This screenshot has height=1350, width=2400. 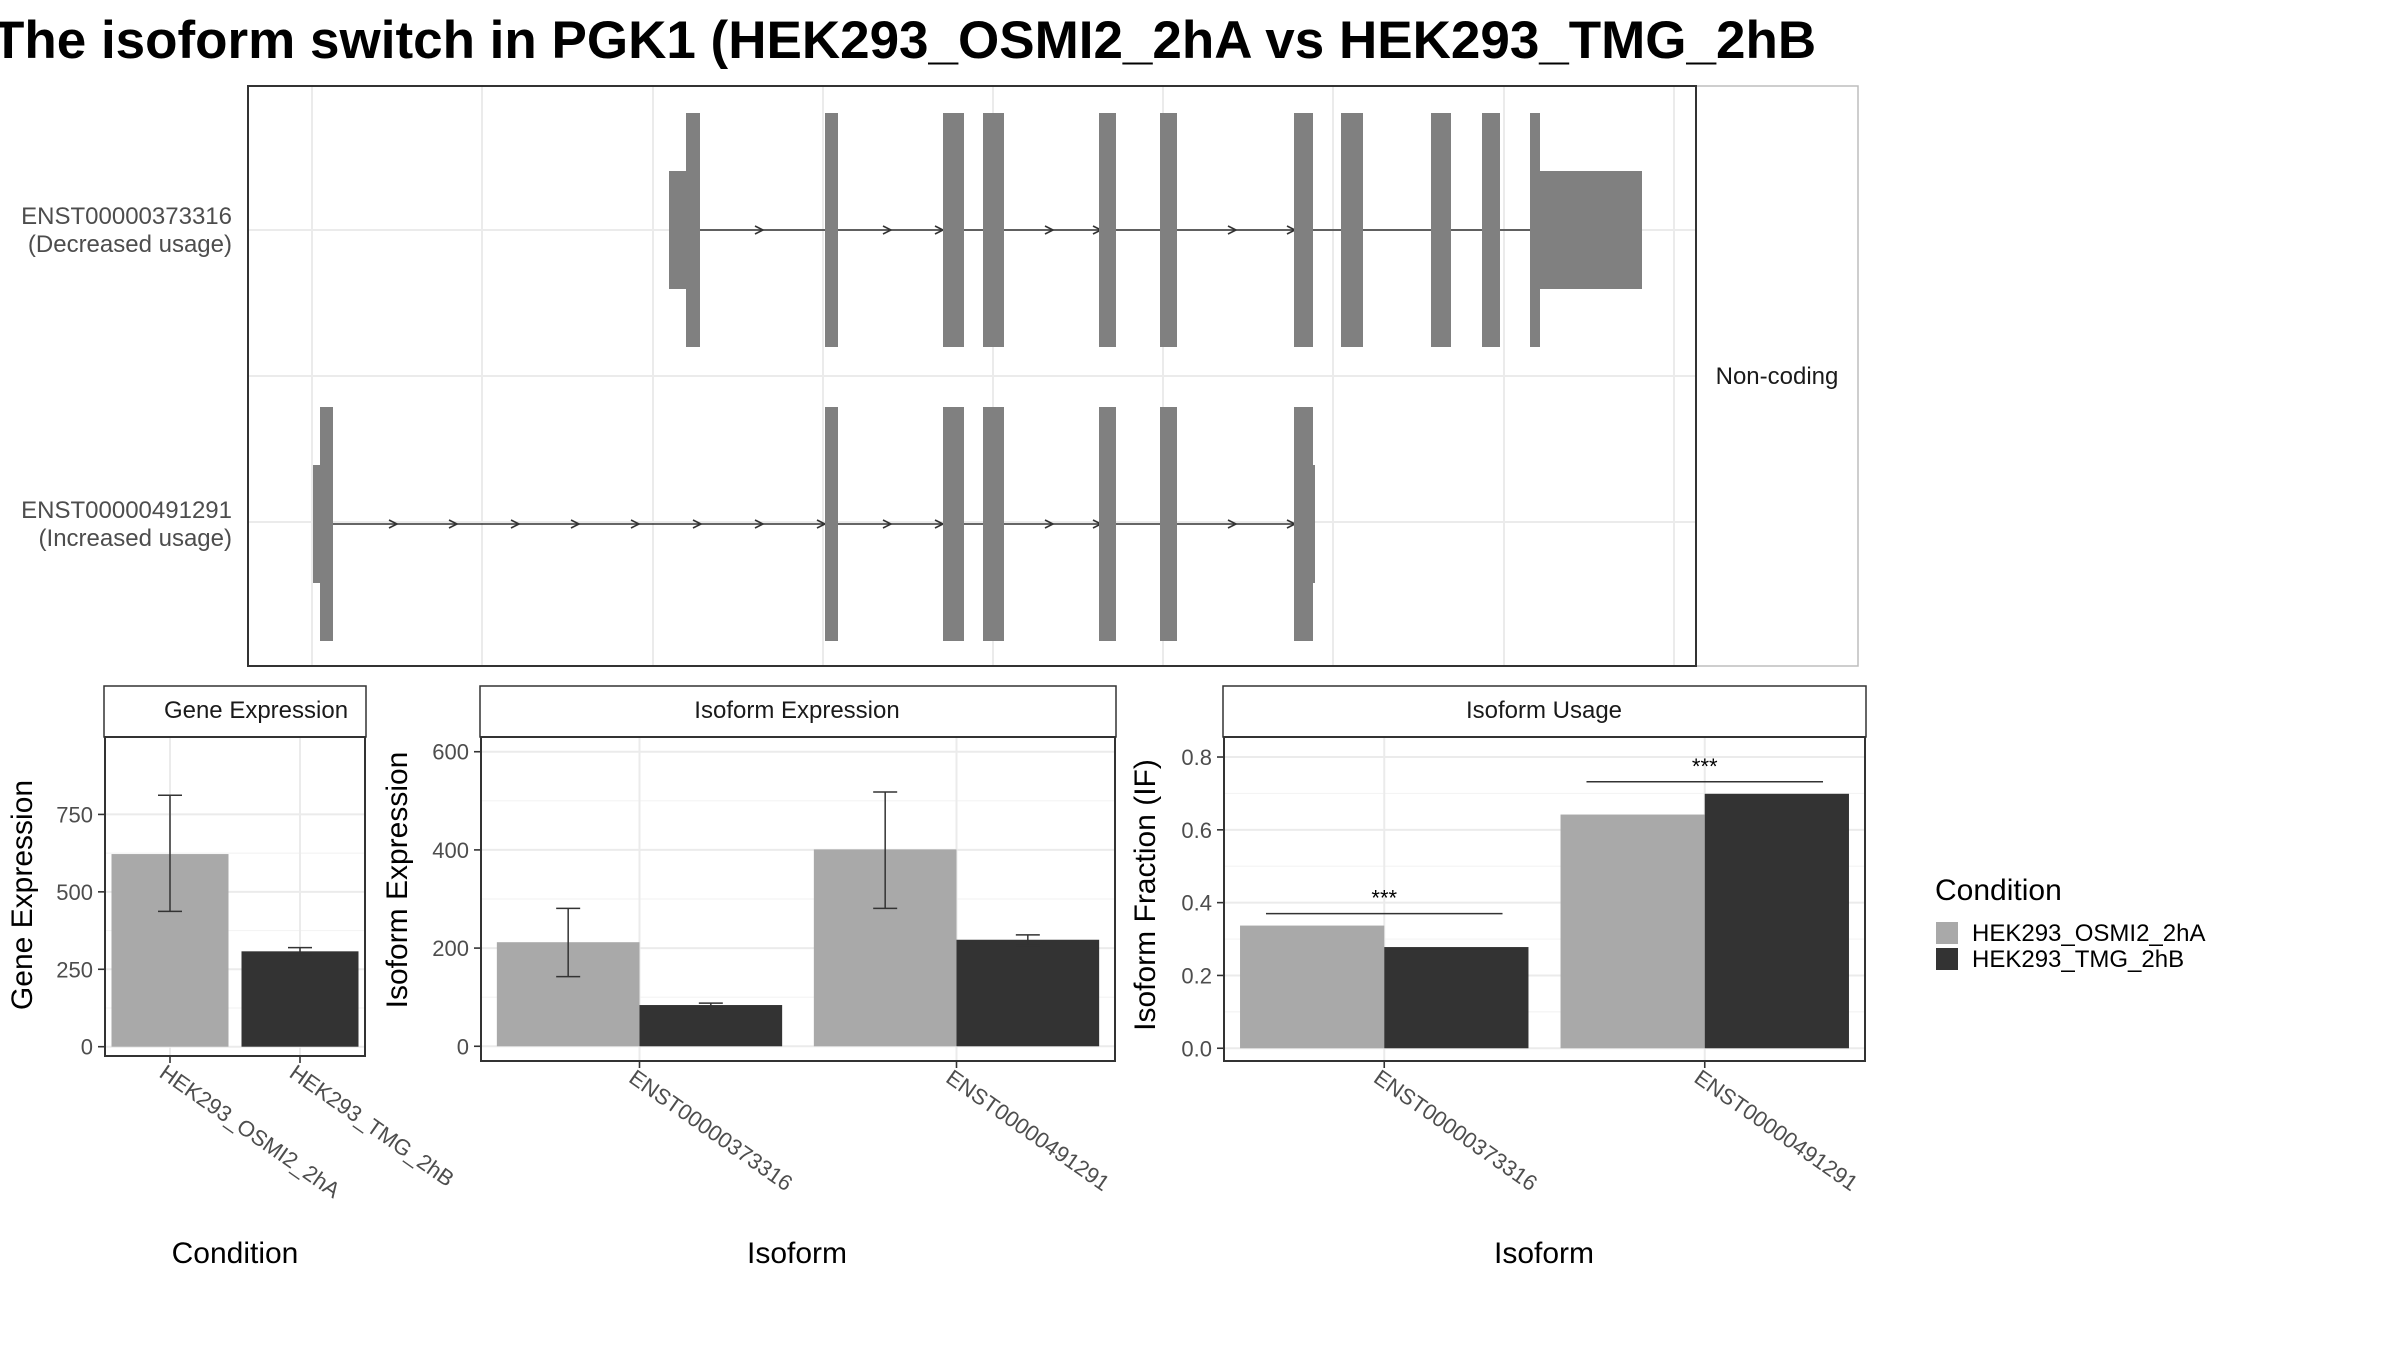 What do you see at coordinates (1196, 903) in the screenshot?
I see `y-tick-label: 0.4` at bounding box center [1196, 903].